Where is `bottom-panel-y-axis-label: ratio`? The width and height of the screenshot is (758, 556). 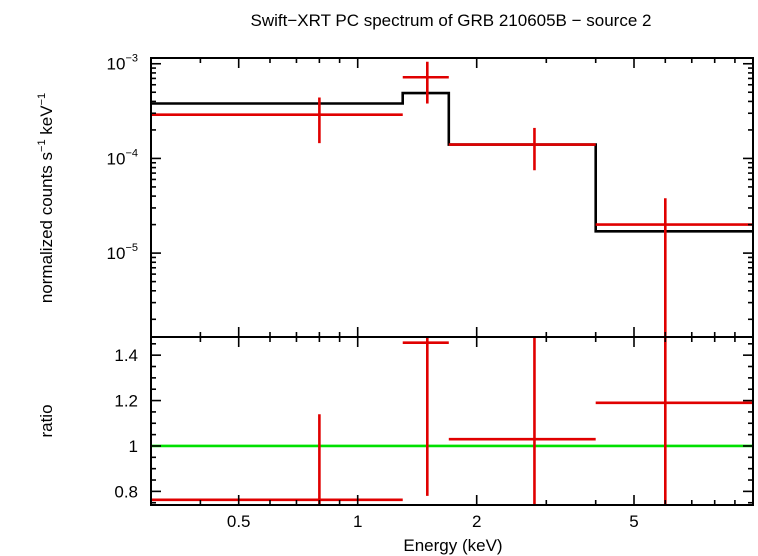 bottom-panel-y-axis-label: ratio is located at coordinates (46, 420).